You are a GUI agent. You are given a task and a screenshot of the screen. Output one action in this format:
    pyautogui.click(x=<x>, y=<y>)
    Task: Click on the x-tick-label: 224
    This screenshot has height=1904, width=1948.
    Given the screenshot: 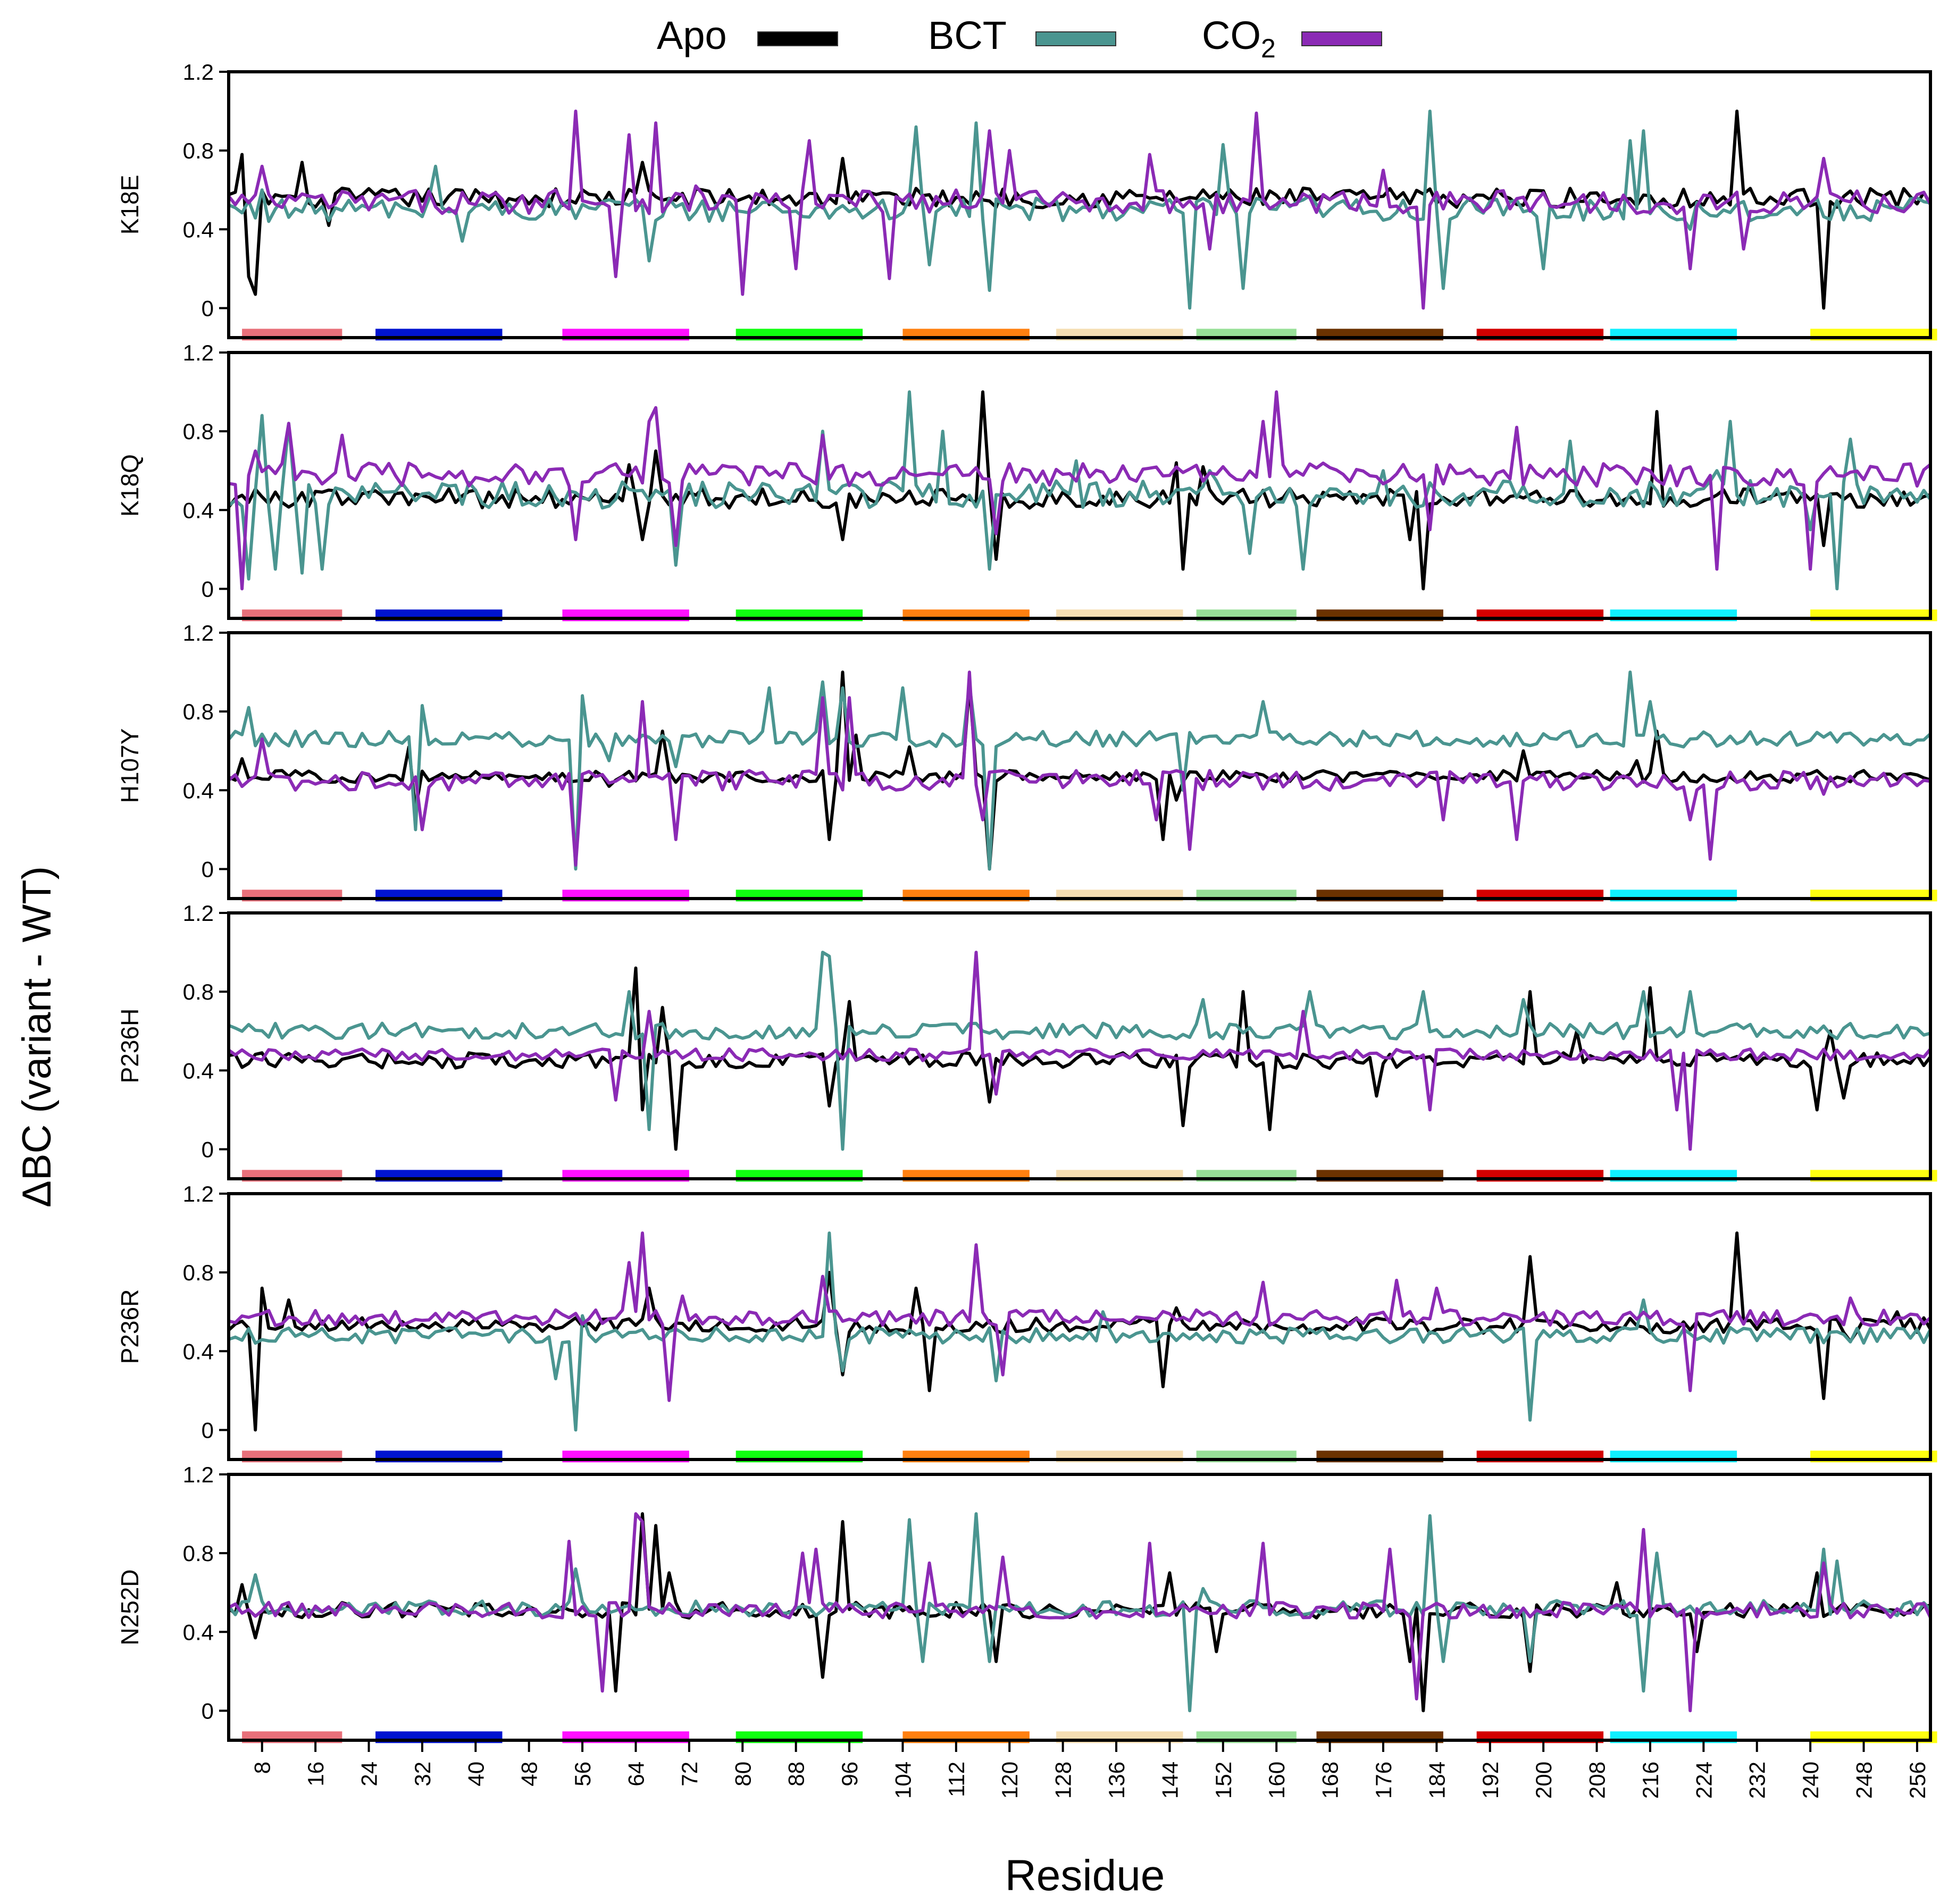 What is the action you would take?
    pyautogui.click(x=1703, y=1780)
    